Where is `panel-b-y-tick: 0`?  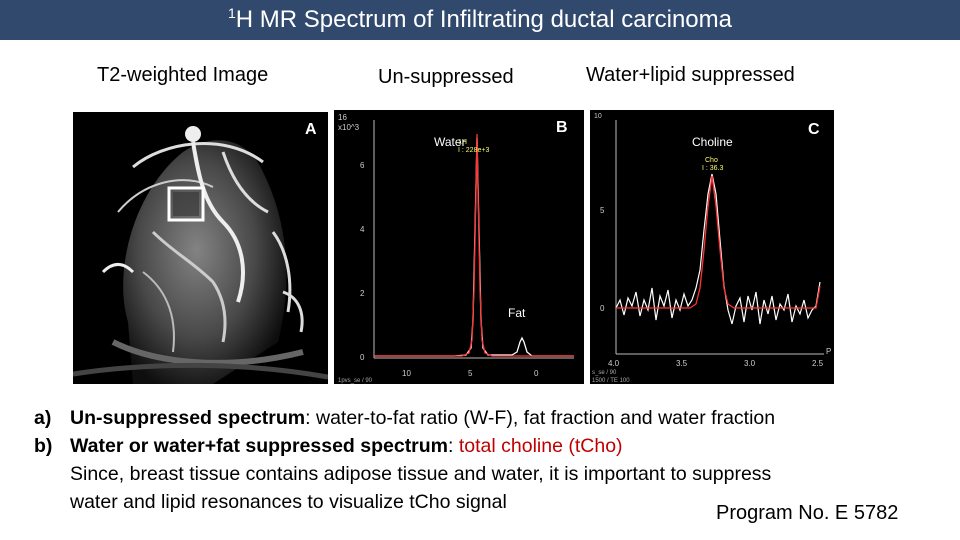 panel-b-y-tick: 0 is located at coordinates (362, 357).